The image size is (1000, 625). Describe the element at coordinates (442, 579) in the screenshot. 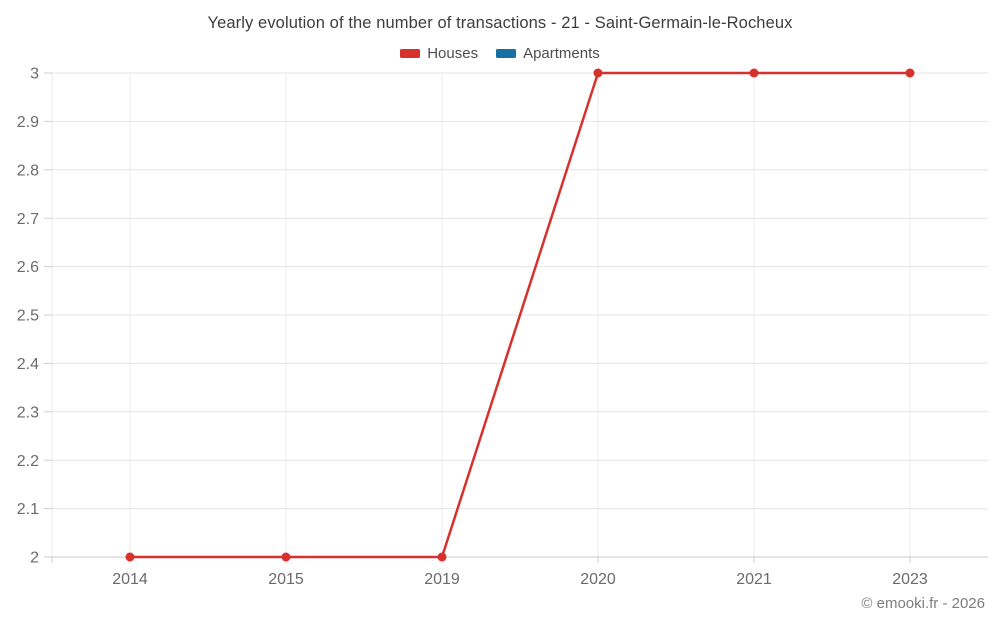

I see `x-axis-tick-label: 2019` at that location.